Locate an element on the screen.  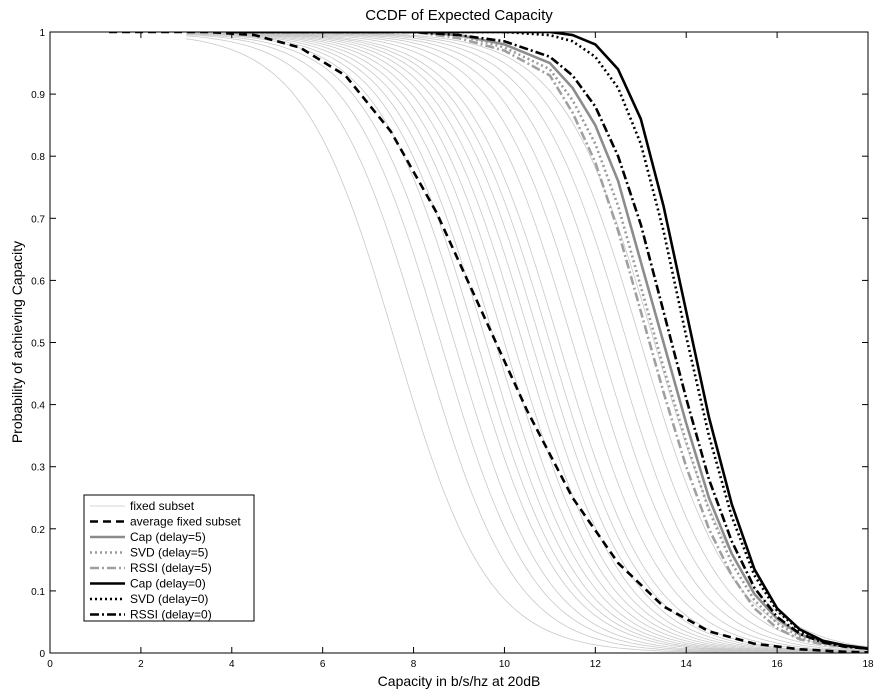
legend-label-rssi-delay-0: RSSI (delay=0) is located at coordinates (171, 615).